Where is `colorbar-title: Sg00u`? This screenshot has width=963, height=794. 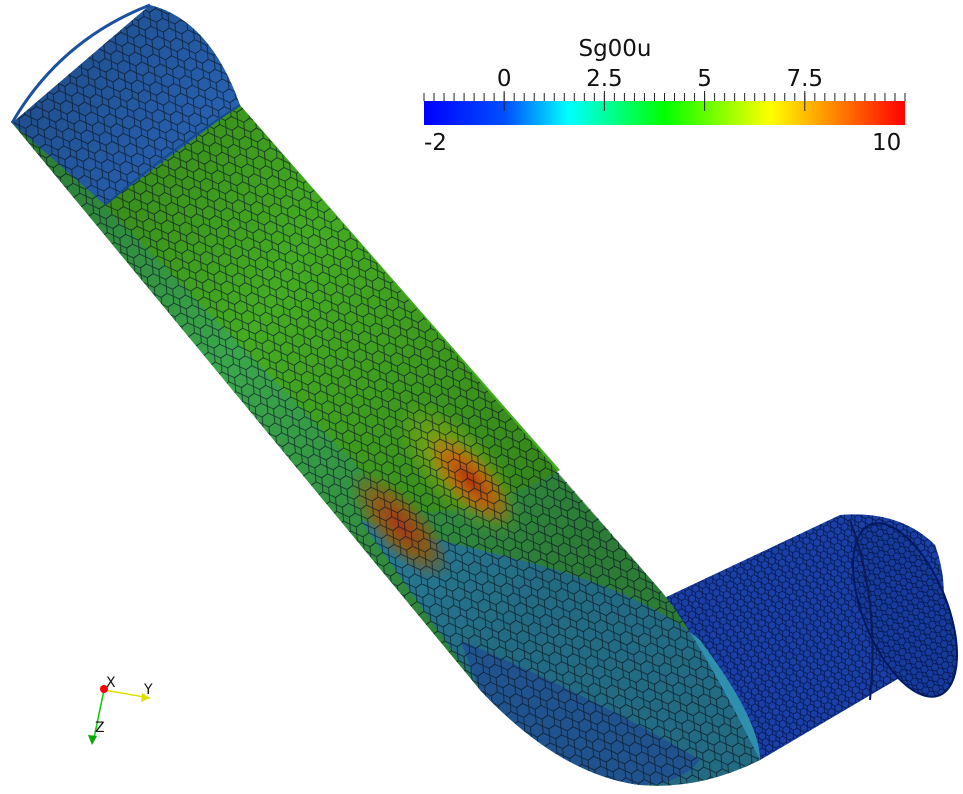 colorbar-title: Sg00u is located at coordinates (615, 49).